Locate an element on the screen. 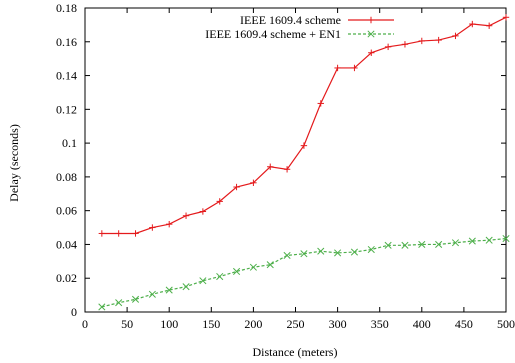 The width and height of the screenshot is (515, 363). y-tick-label: 0.06 is located at coordinates (66, 211).